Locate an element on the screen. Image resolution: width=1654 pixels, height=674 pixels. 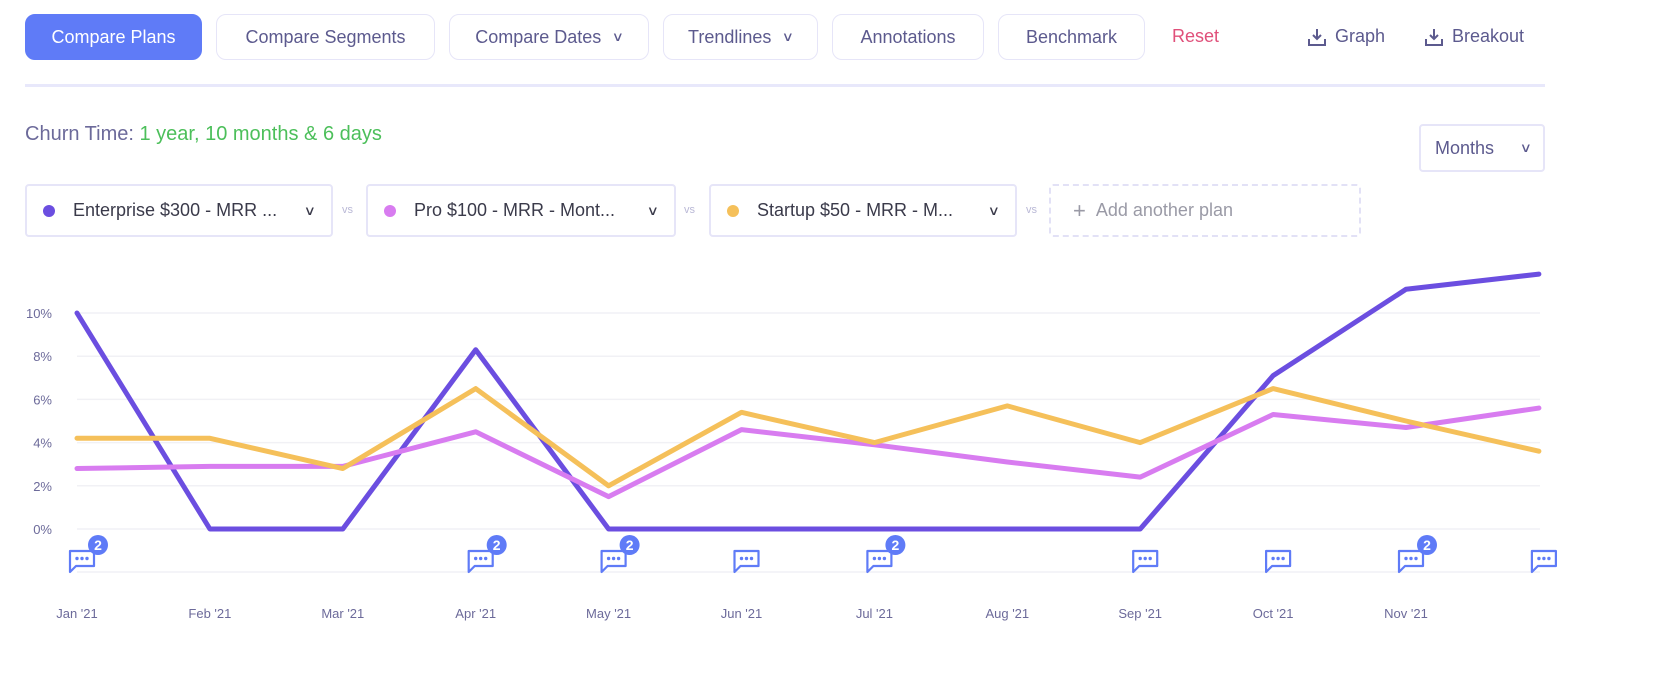
compare-segments-button: Compare Segments is located at coordinates (325, 37).